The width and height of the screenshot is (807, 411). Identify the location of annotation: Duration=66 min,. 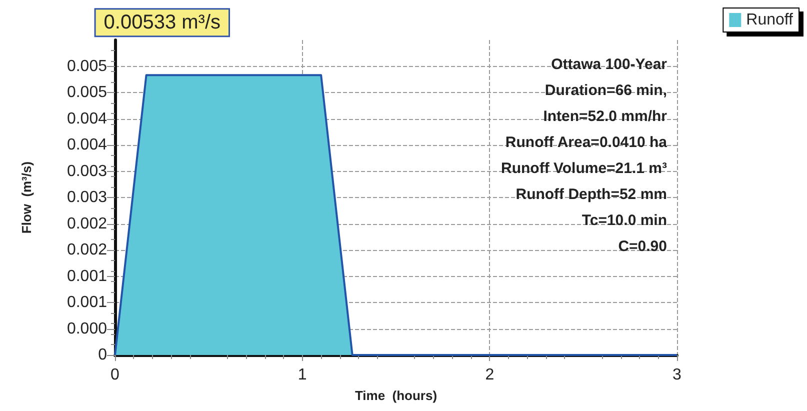
(605, 90).